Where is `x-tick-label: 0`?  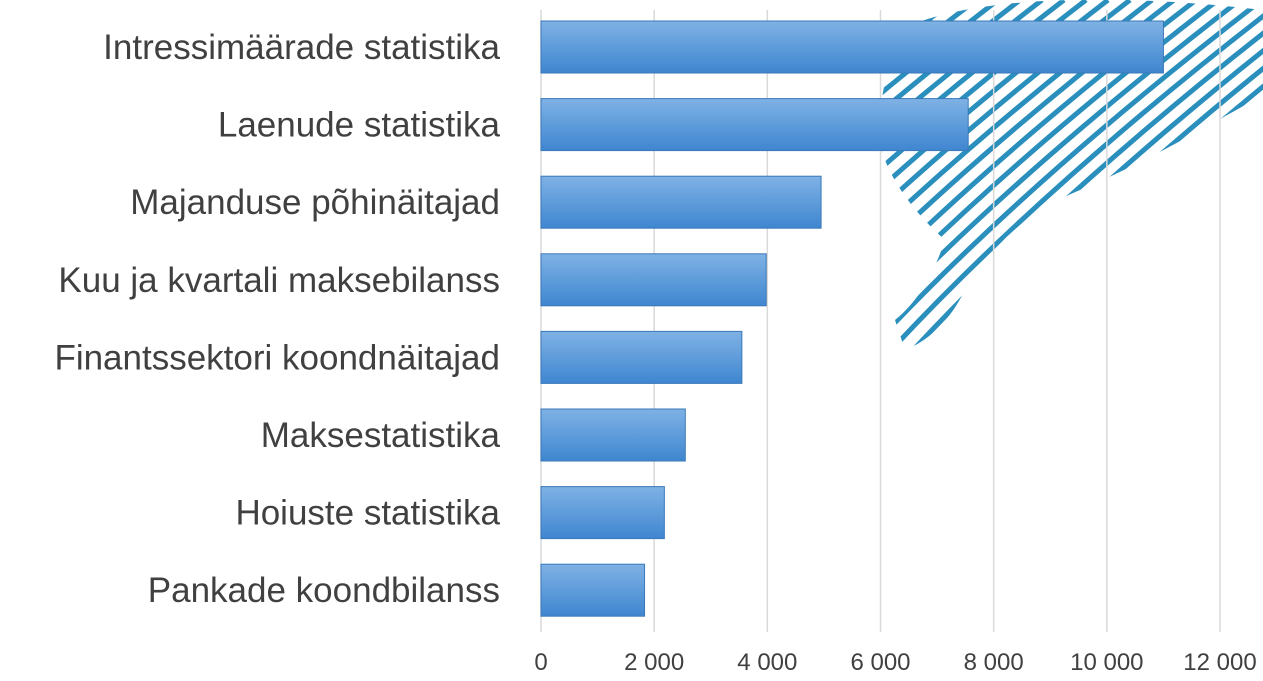
x-tick-label: 0 is located at coordinates (540, 662).